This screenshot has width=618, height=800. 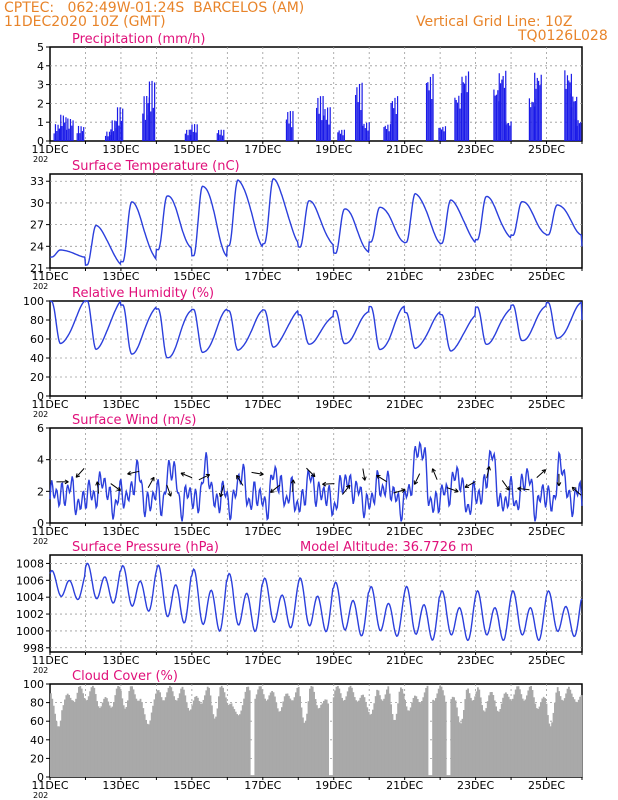 What do you see at coordinates (475, 785) in the screenshot?
I see `x-tick-label: 23DEC` at bounding box center [475, 785].